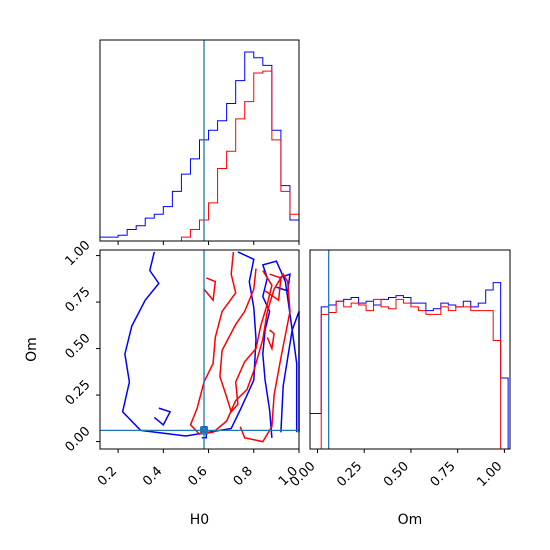  I want to click on h0-histogram-series, so click(199, 146).